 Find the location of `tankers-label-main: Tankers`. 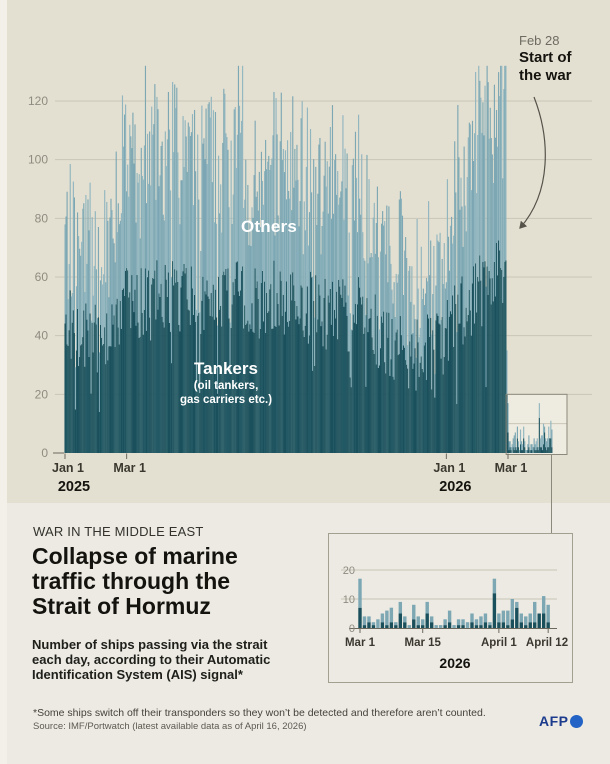

tankers-label-main: Tankers is located at coordinates (226, 368).